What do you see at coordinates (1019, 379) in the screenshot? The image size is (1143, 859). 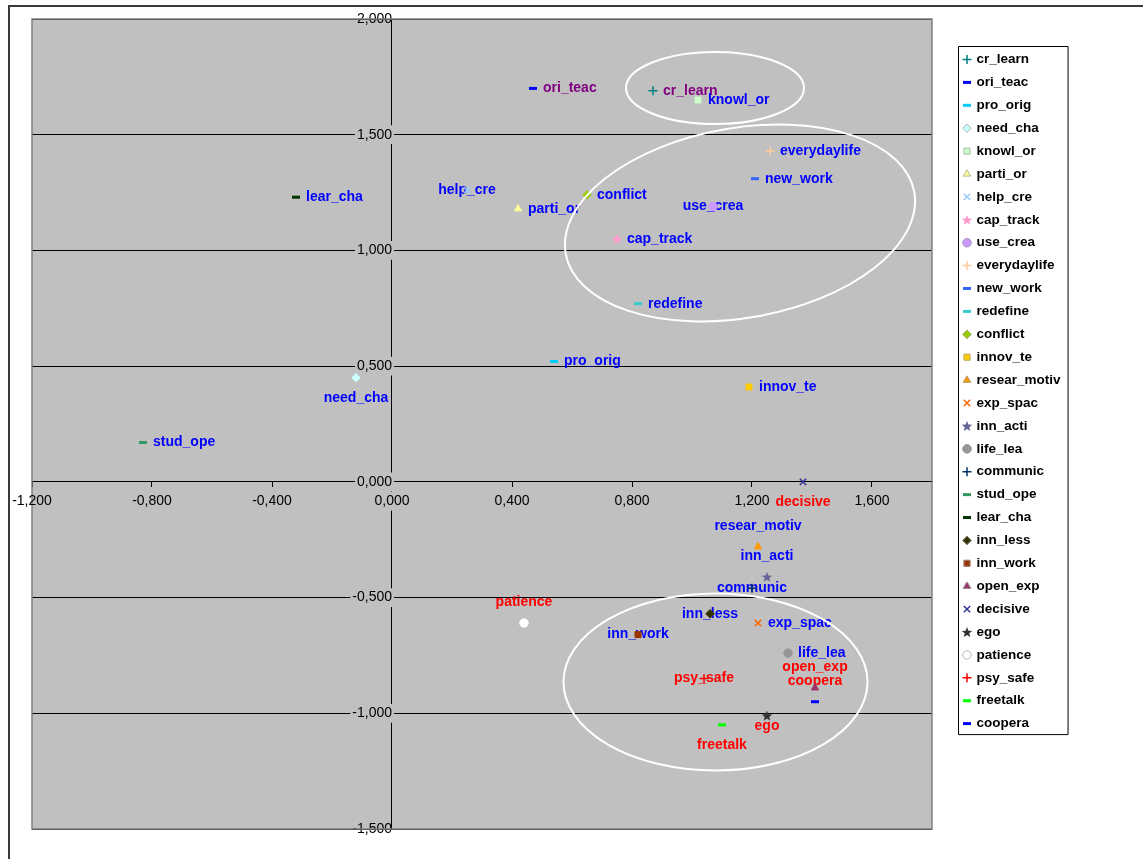 I see `legend-label: resear_motiv` at bounding box center [1019, 379].